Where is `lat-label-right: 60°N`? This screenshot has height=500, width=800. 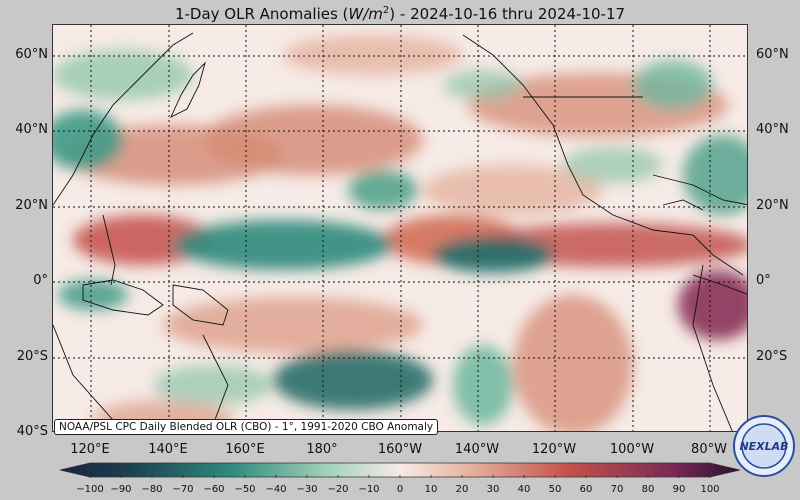 lat-label-right: 60°N is located at coordinates (772, 54).